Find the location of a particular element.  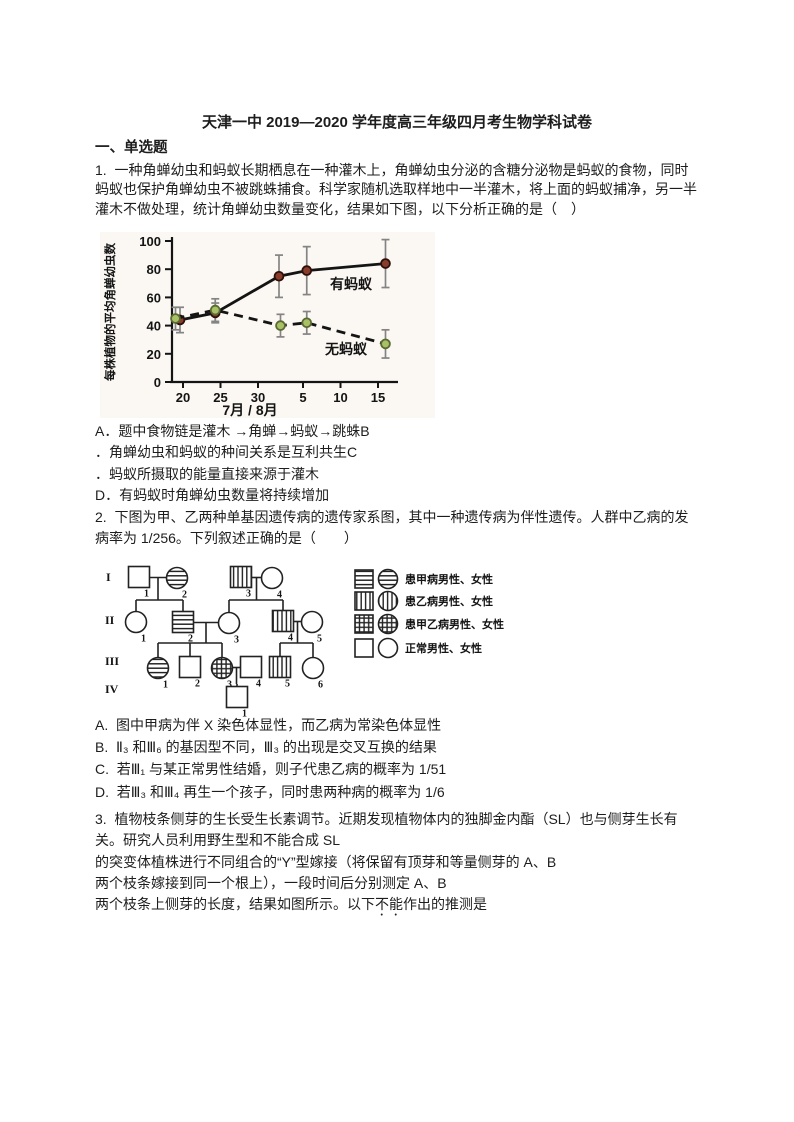

q1-option-c: ．蚂蚁所摄取的能量直接来源于灌木 is located at coordinates (207, 473).